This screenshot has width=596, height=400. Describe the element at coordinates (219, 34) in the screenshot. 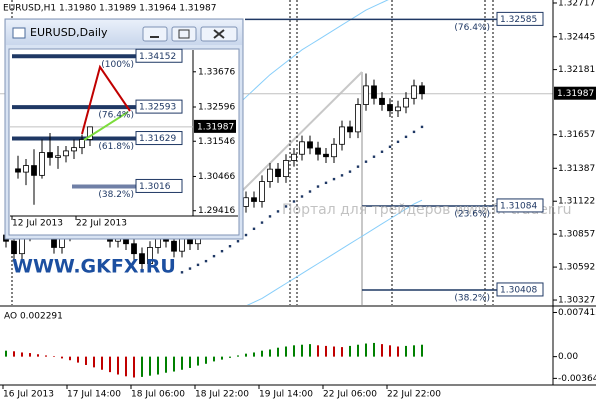

I see `close-icon` at that location.